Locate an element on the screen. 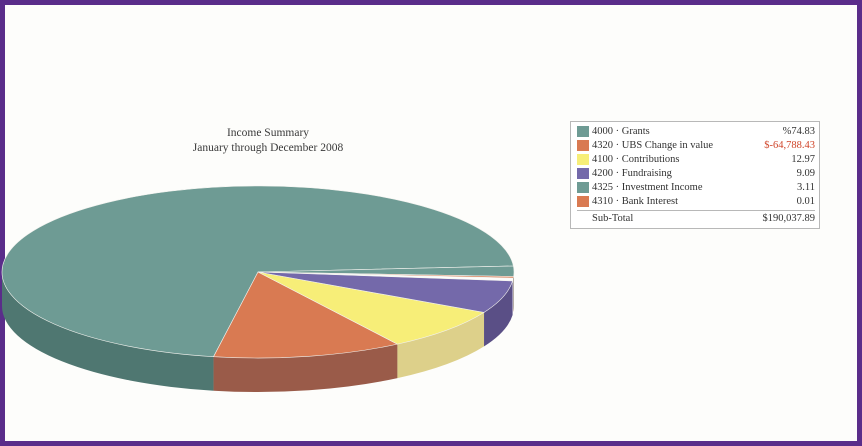  legend-item: 4320 · UBS Change in value $-64,788.43 is located at coordinates (696, 145).